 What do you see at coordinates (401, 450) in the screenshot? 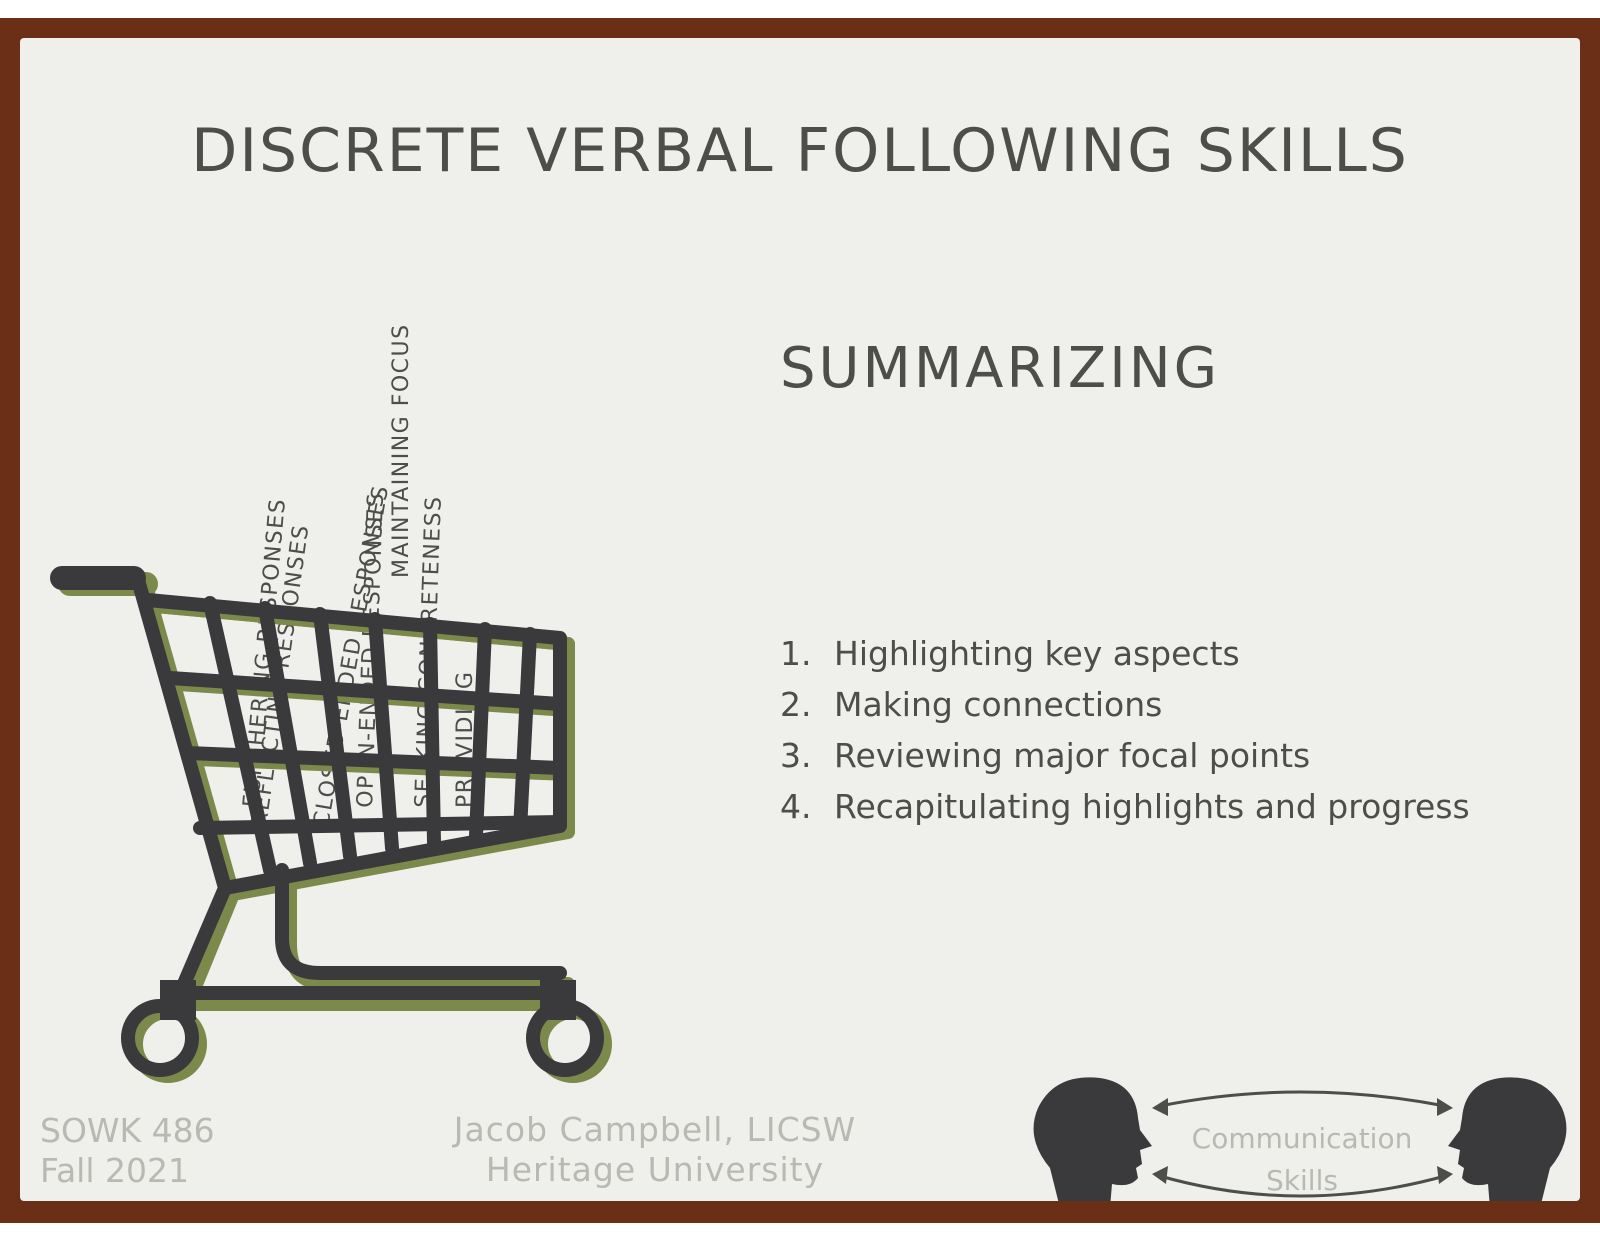
I see `cart-label: MAINTAINING FOCUS` at bounding box center [401, 450].